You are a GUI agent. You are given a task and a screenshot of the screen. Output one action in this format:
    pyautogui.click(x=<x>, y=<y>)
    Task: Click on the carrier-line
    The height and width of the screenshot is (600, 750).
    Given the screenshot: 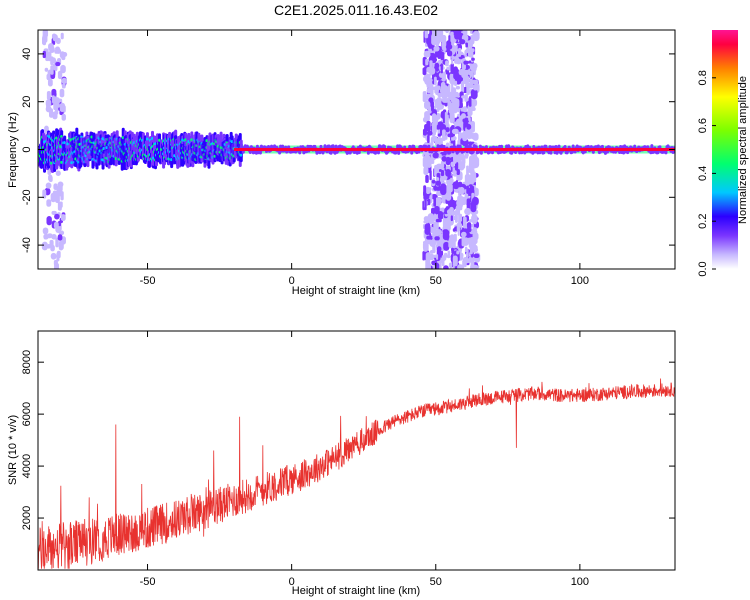 What is the action you would take?
    pyautogui.click(x=454, y=149)
    